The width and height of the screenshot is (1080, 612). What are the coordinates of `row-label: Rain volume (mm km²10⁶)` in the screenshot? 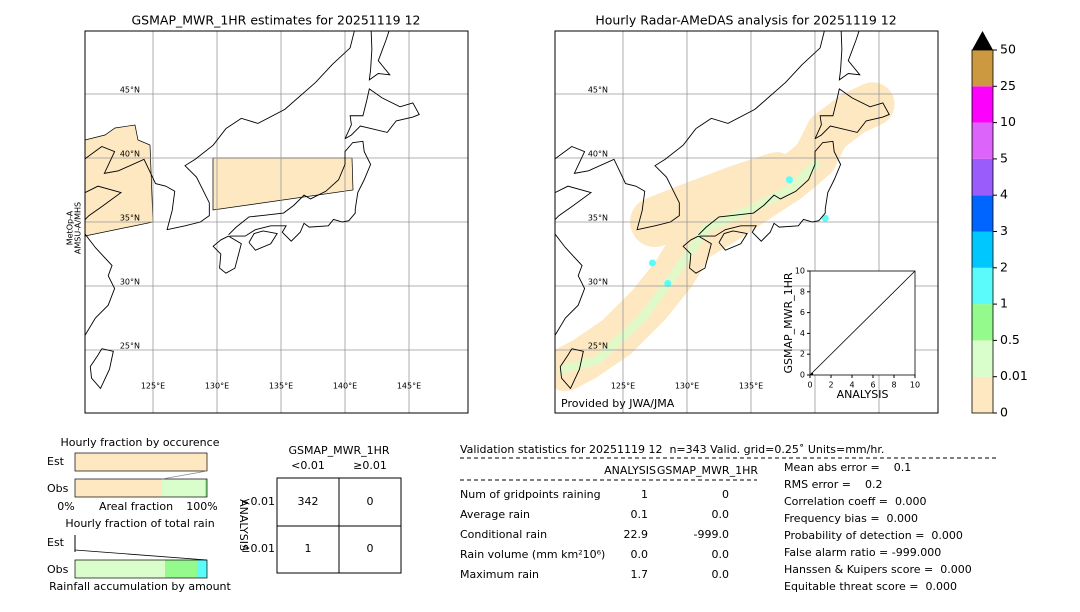 It's located at (532, 554).